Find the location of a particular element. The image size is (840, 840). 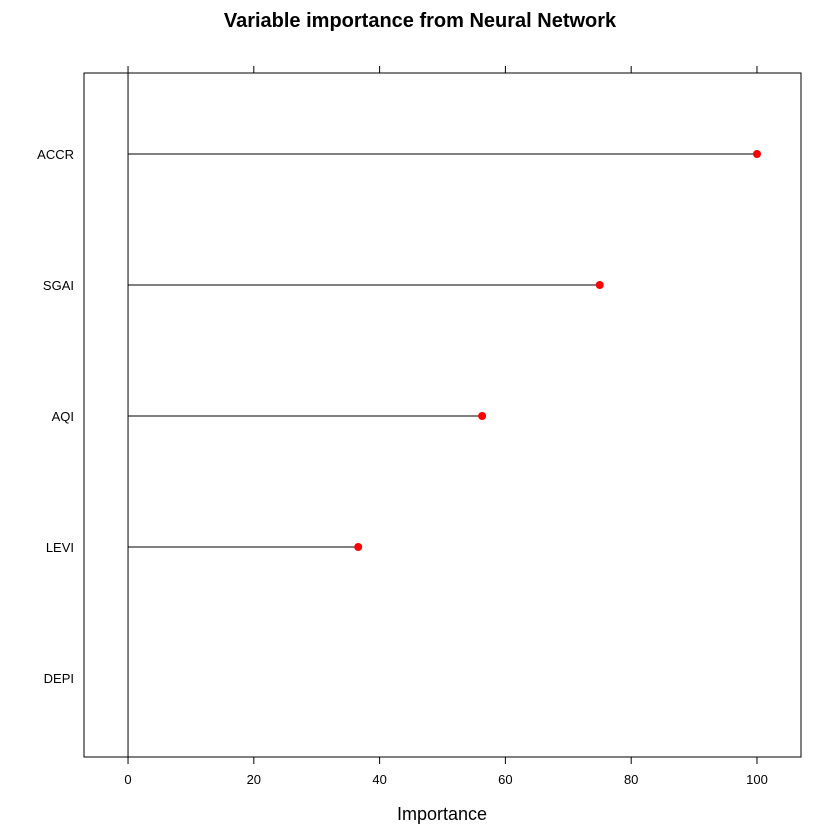

x-tick-label-0: 0 is located at coordinates (127, 779).